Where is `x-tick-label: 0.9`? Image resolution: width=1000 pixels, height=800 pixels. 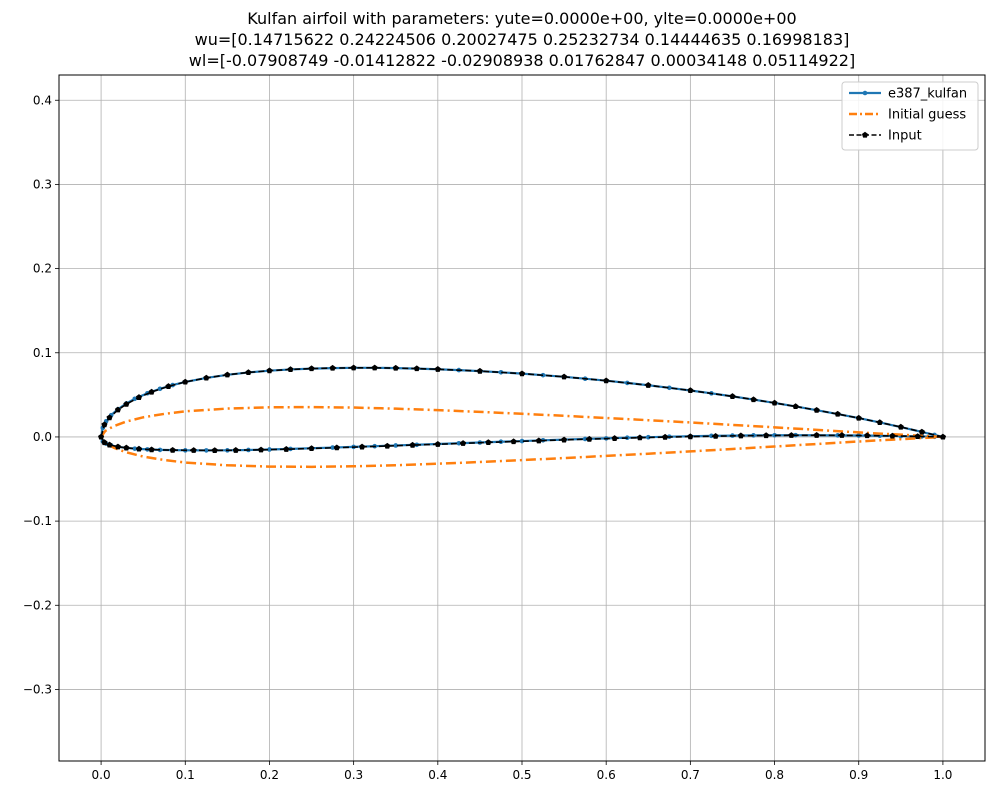
x-tick-label: 0.9 is located at coordinates (858, 775).